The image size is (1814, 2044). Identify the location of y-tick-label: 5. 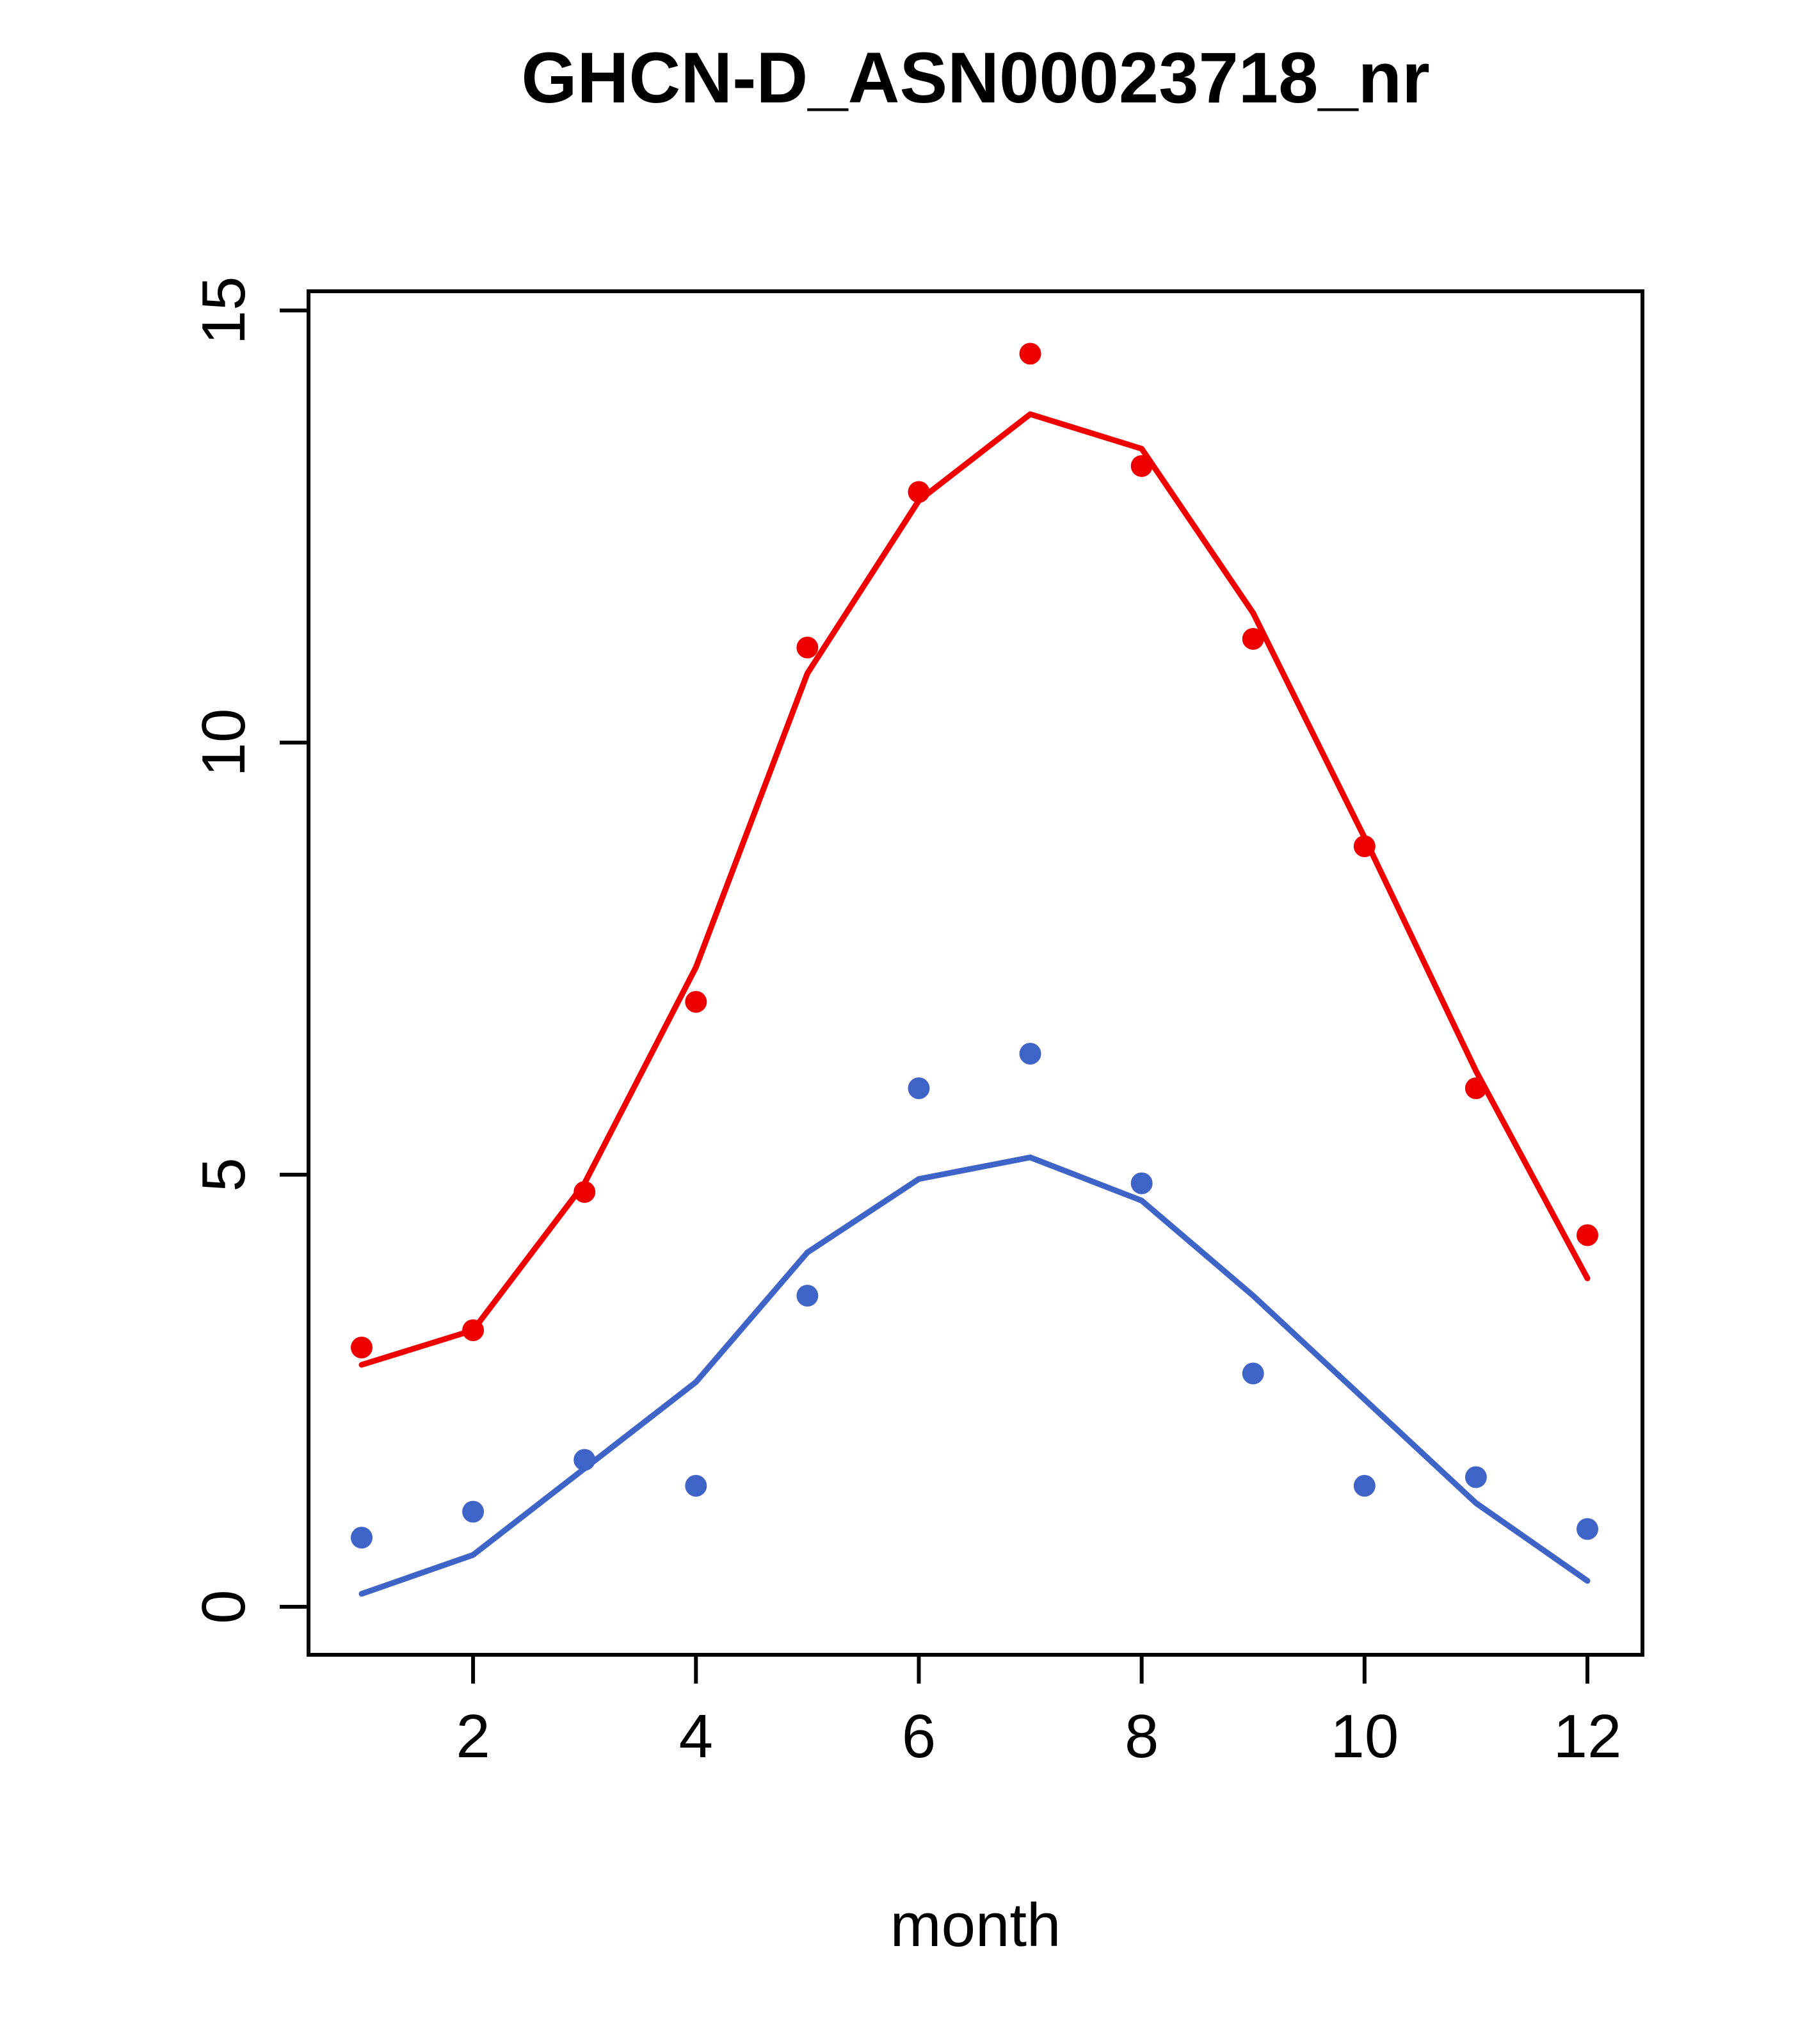
(223, 1174).